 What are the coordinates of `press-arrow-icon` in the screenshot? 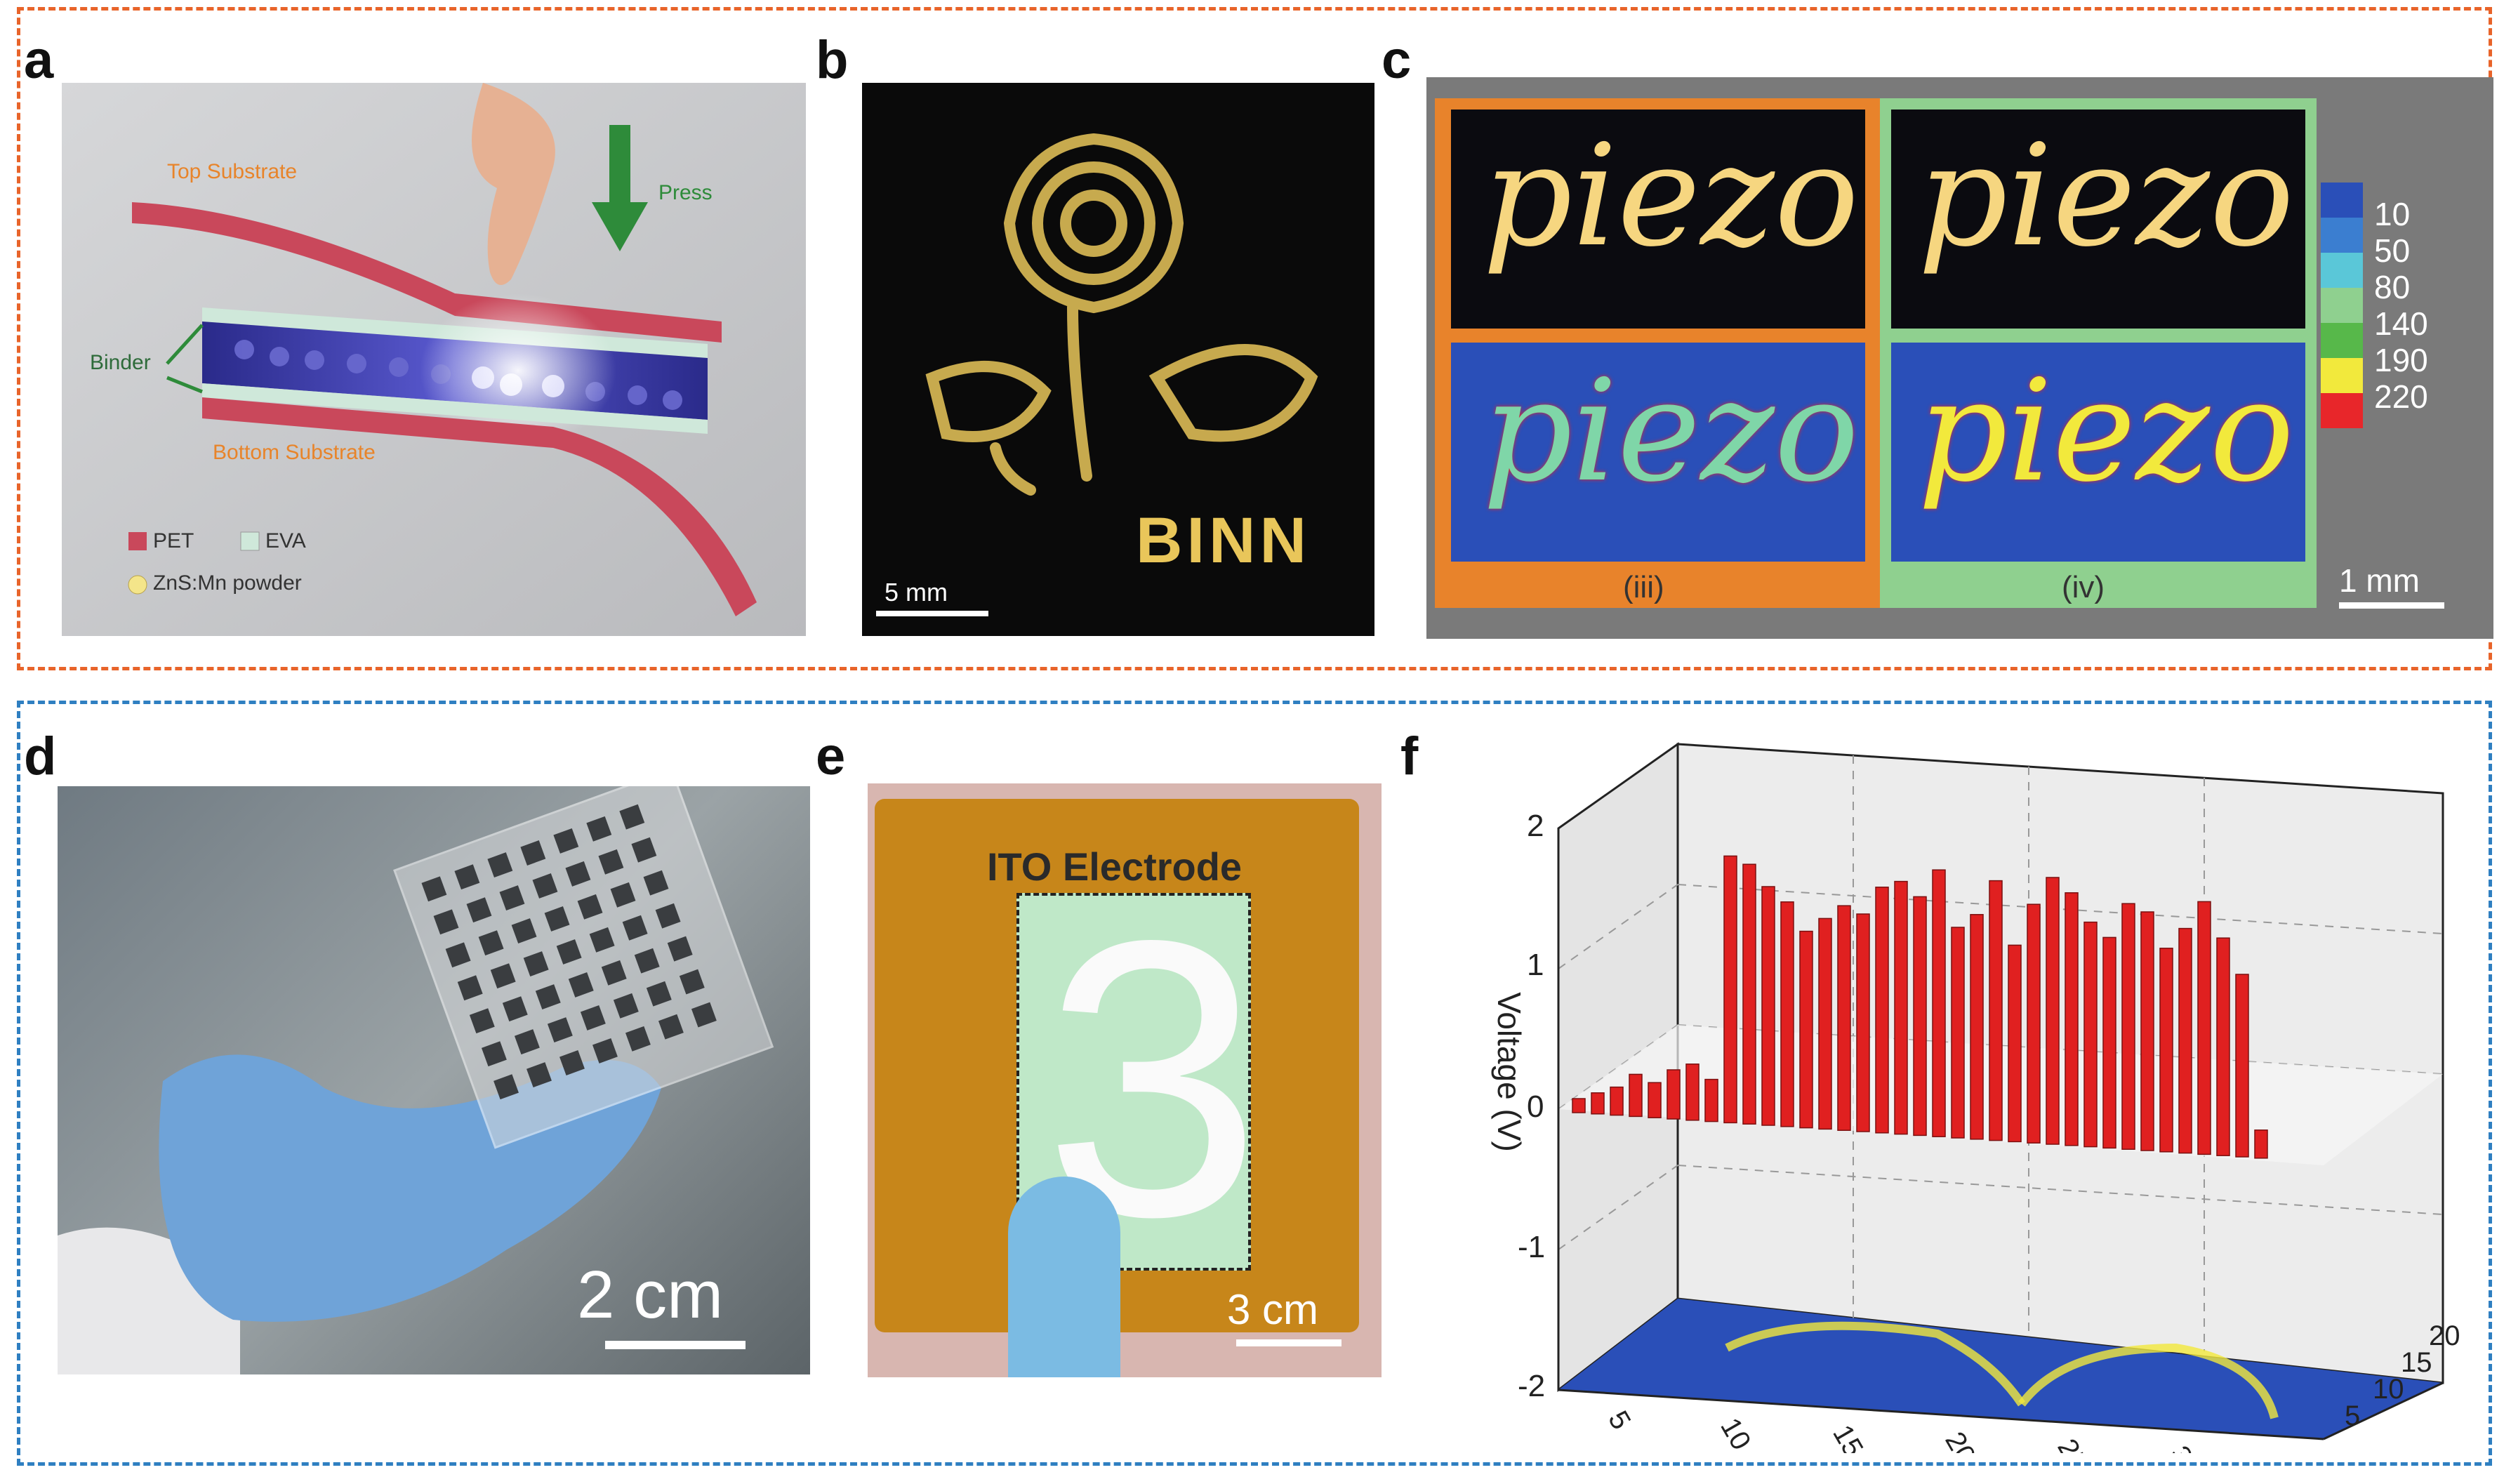 It's located at (620, 188).